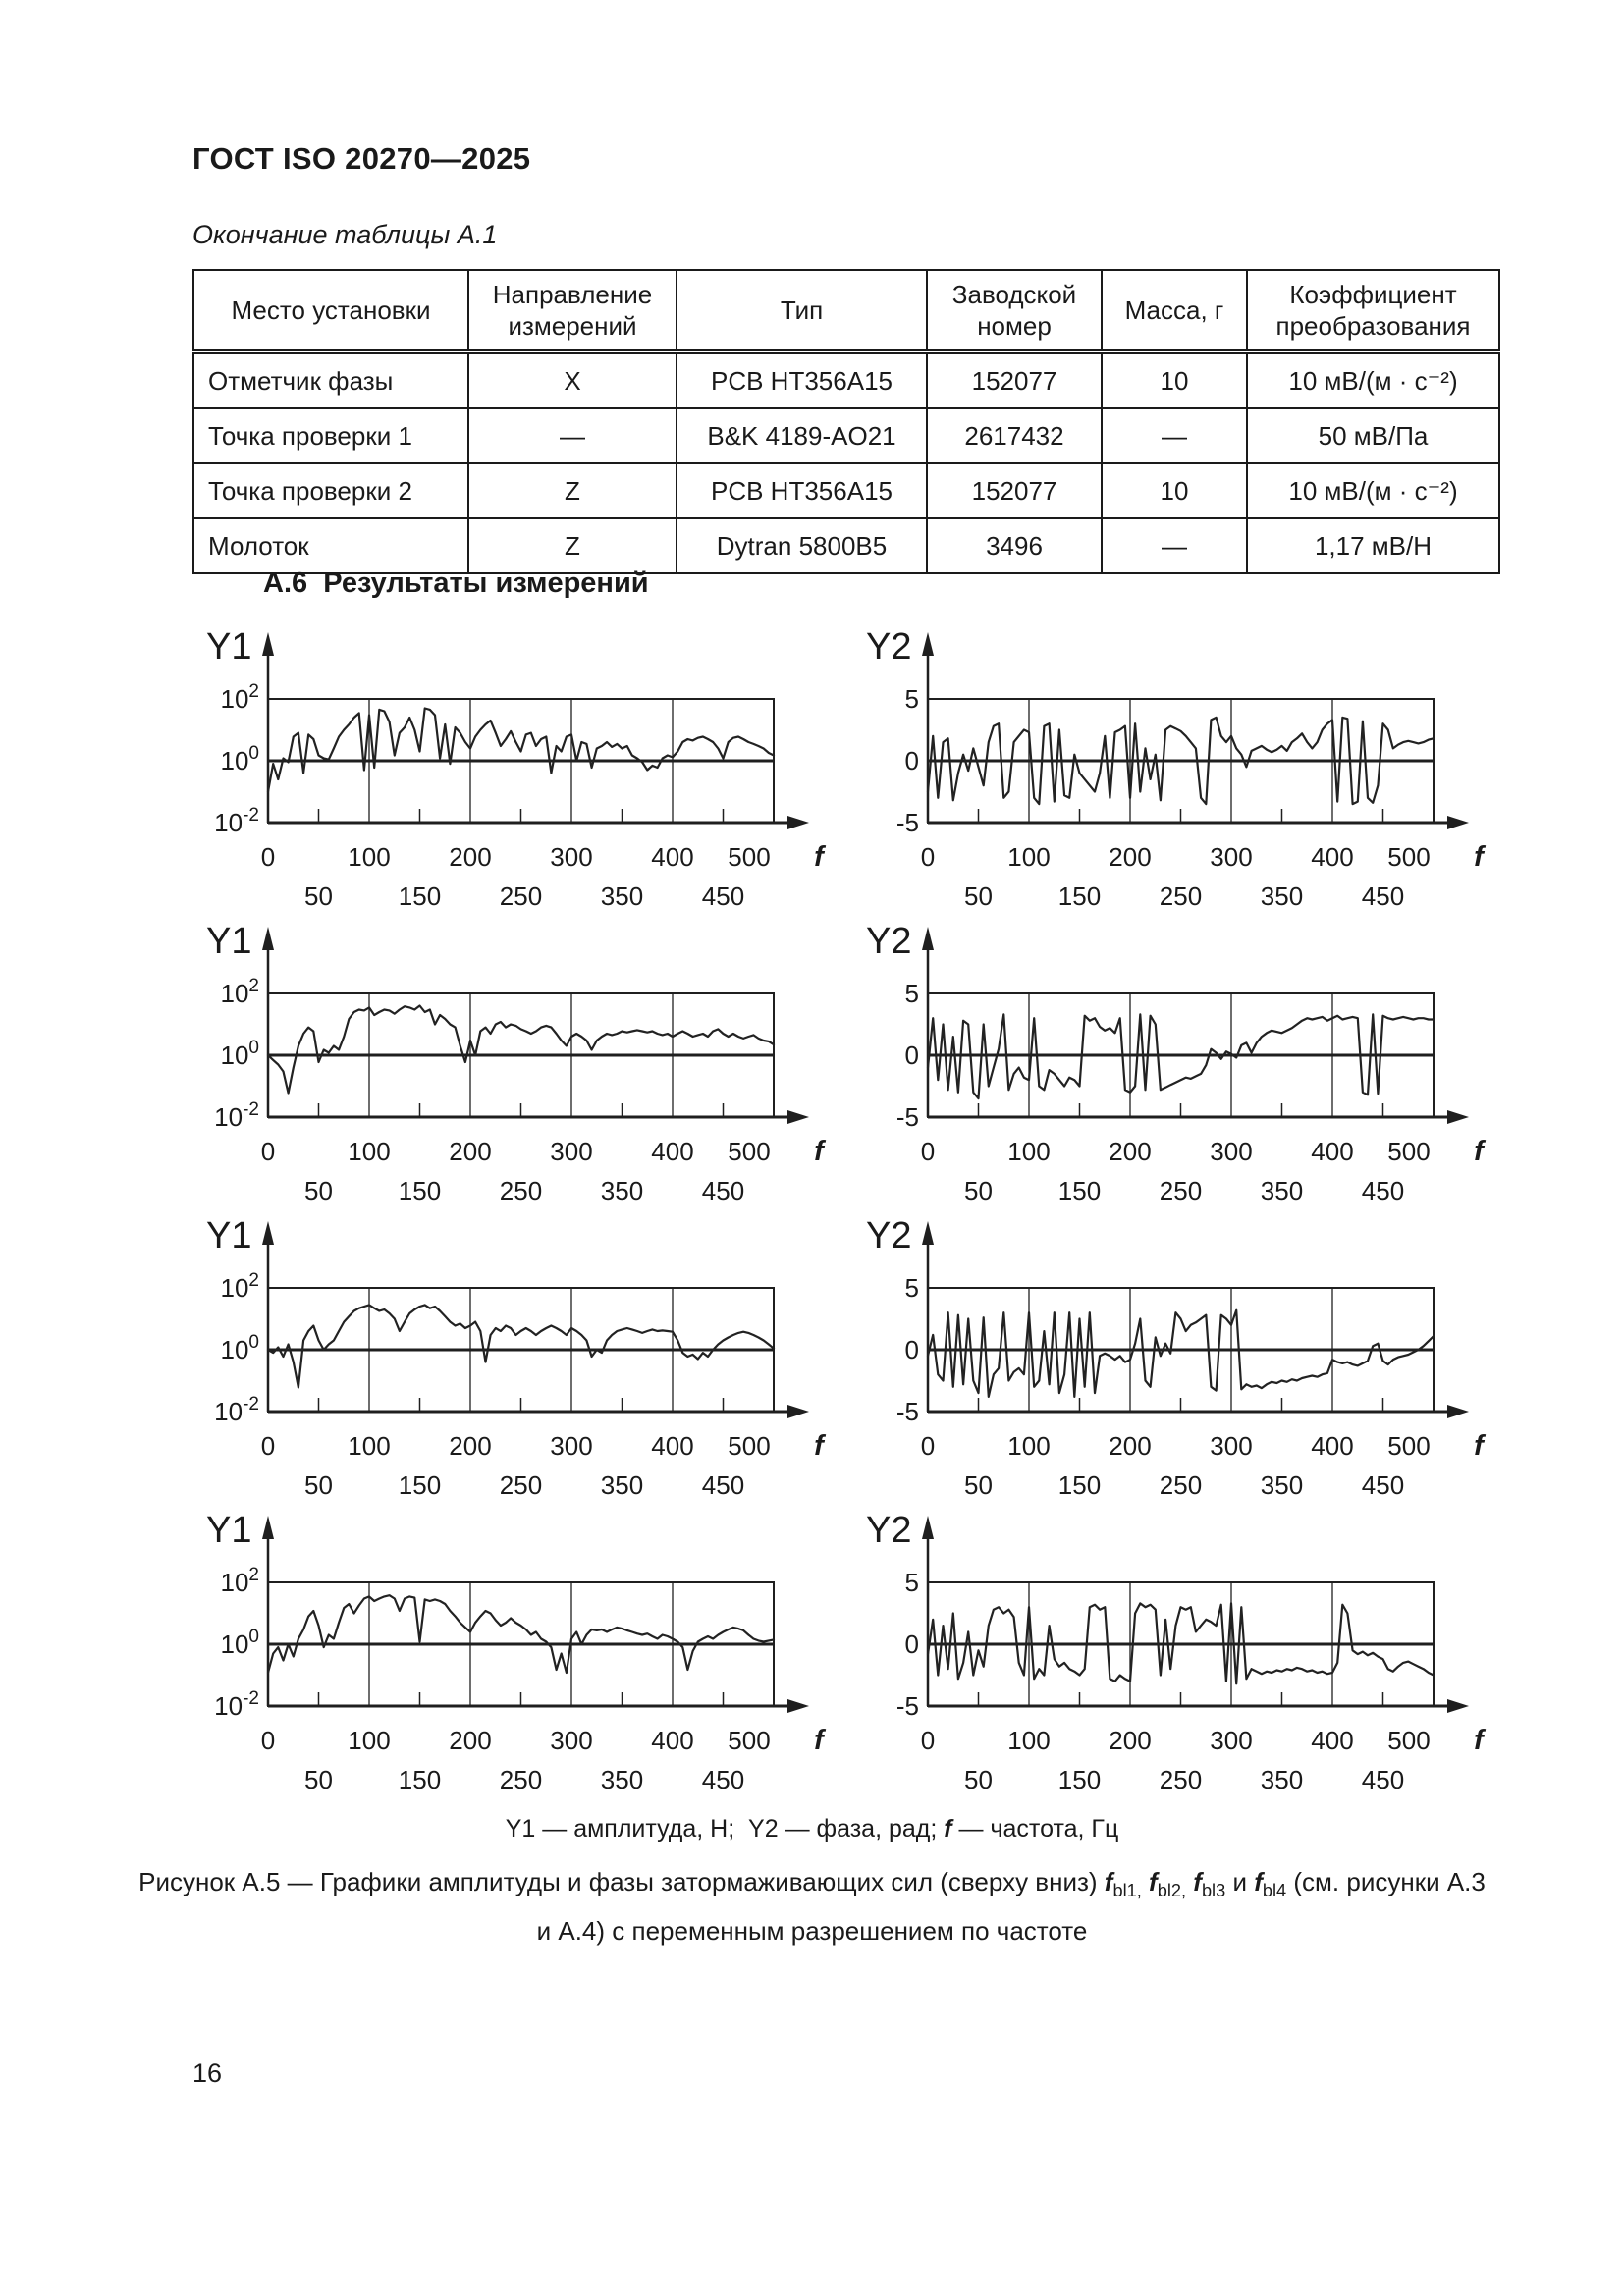  What do you see at coordinates (1373, 311) in the screenshot?
I see `table-header-col5: Коэффициент преобразования` at bounding box center [1373, 311].